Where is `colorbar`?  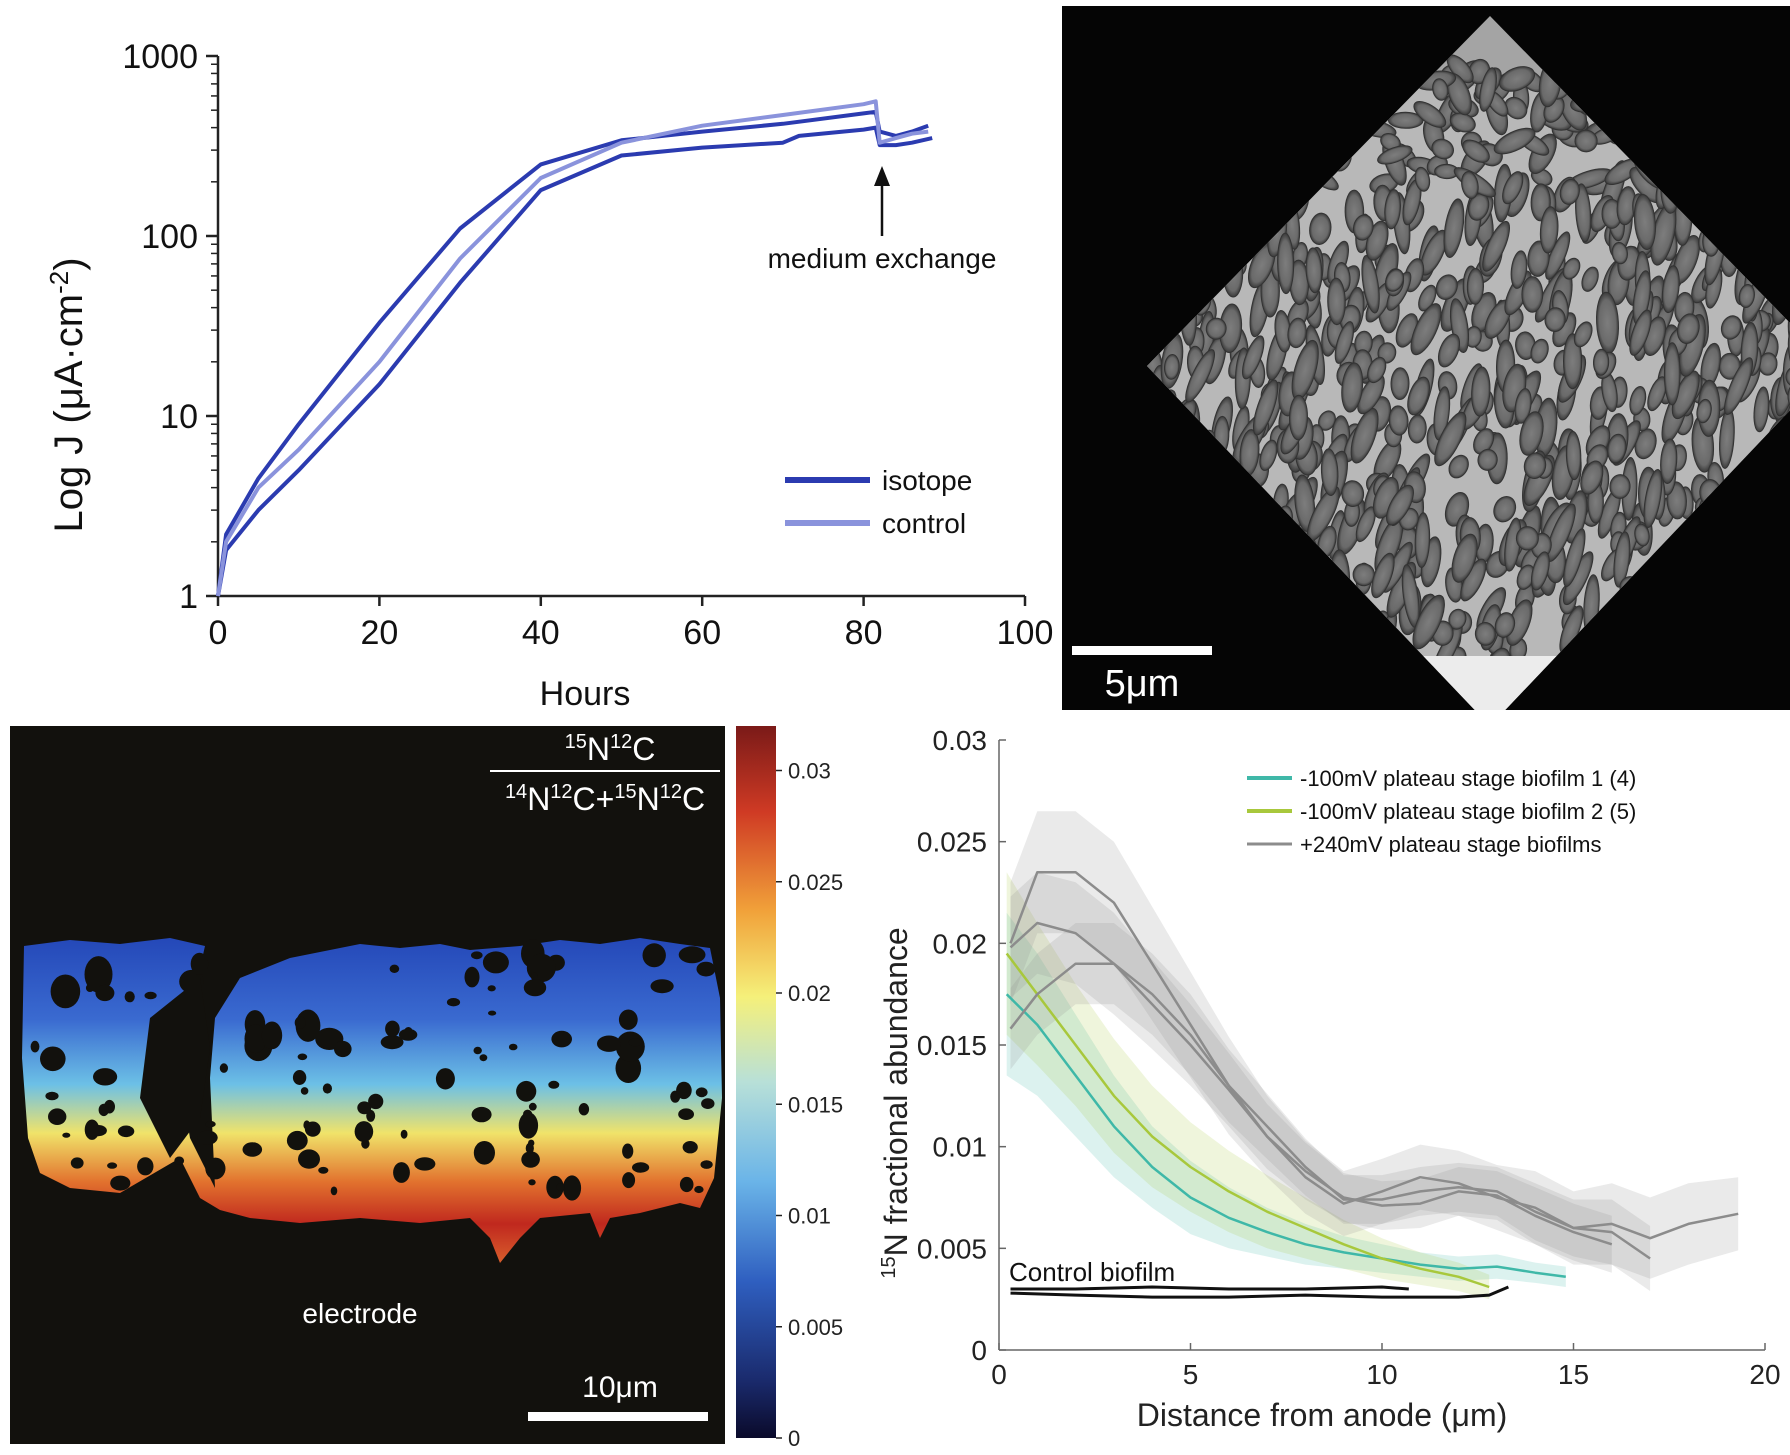
colorbar is located at coordinates (756, 1082).